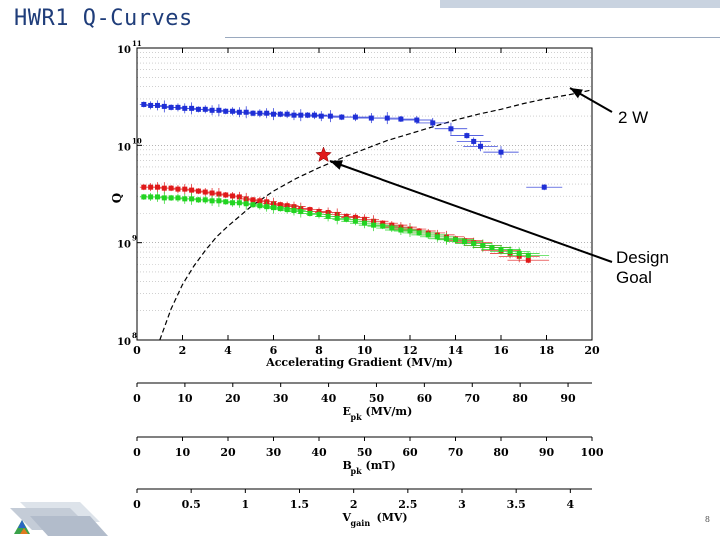 Image resolution: width=720 pixels, height=540 pixels. I want to click on slide-title: HWR1 Q-Curves, so click(103, 18).